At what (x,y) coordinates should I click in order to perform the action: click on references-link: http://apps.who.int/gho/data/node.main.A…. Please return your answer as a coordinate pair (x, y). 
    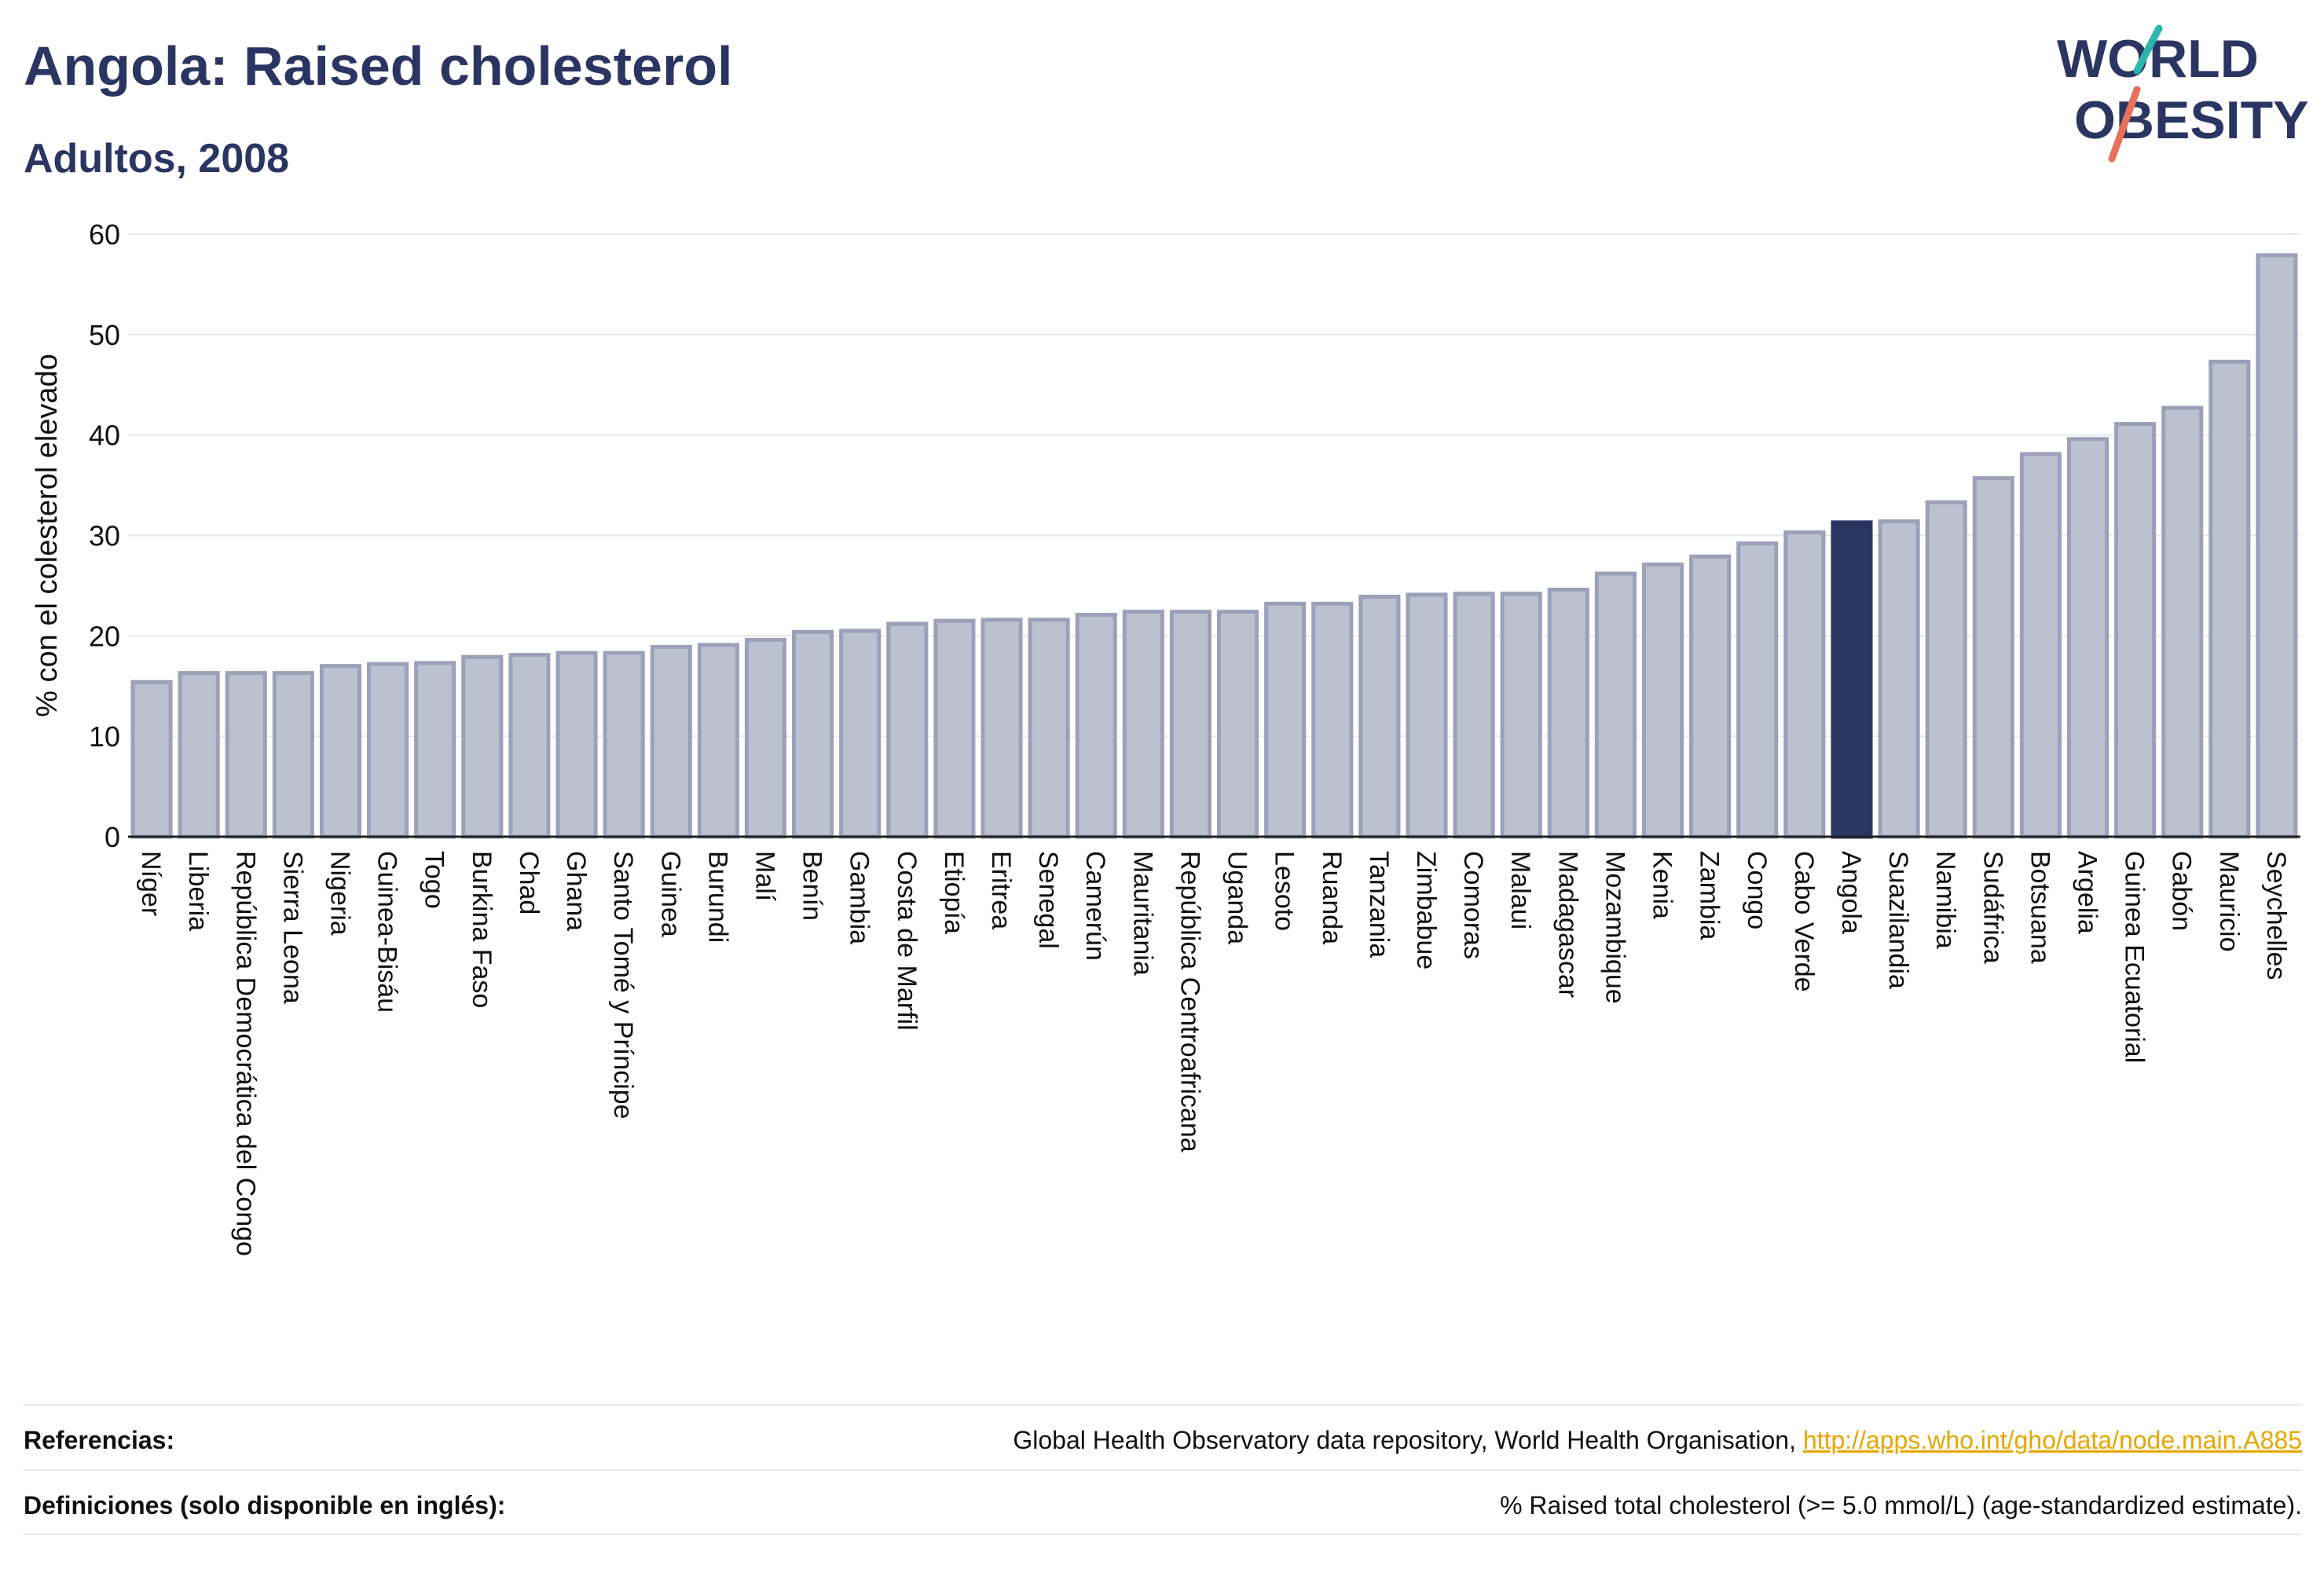
    Looking at the image, I should click on (2052, 1439).